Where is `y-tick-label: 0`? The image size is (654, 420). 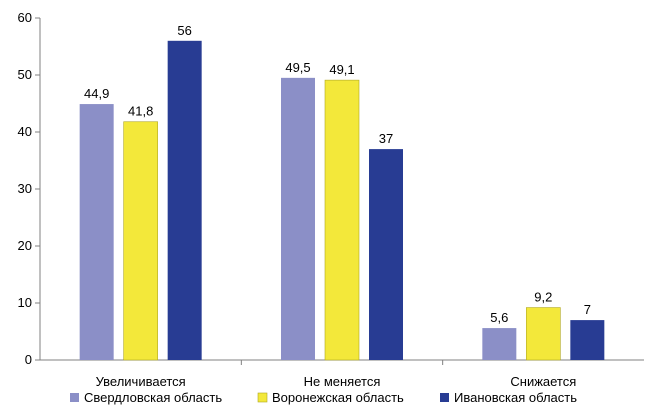 y-tick-label: 0 is located at coordinates (28, 359).